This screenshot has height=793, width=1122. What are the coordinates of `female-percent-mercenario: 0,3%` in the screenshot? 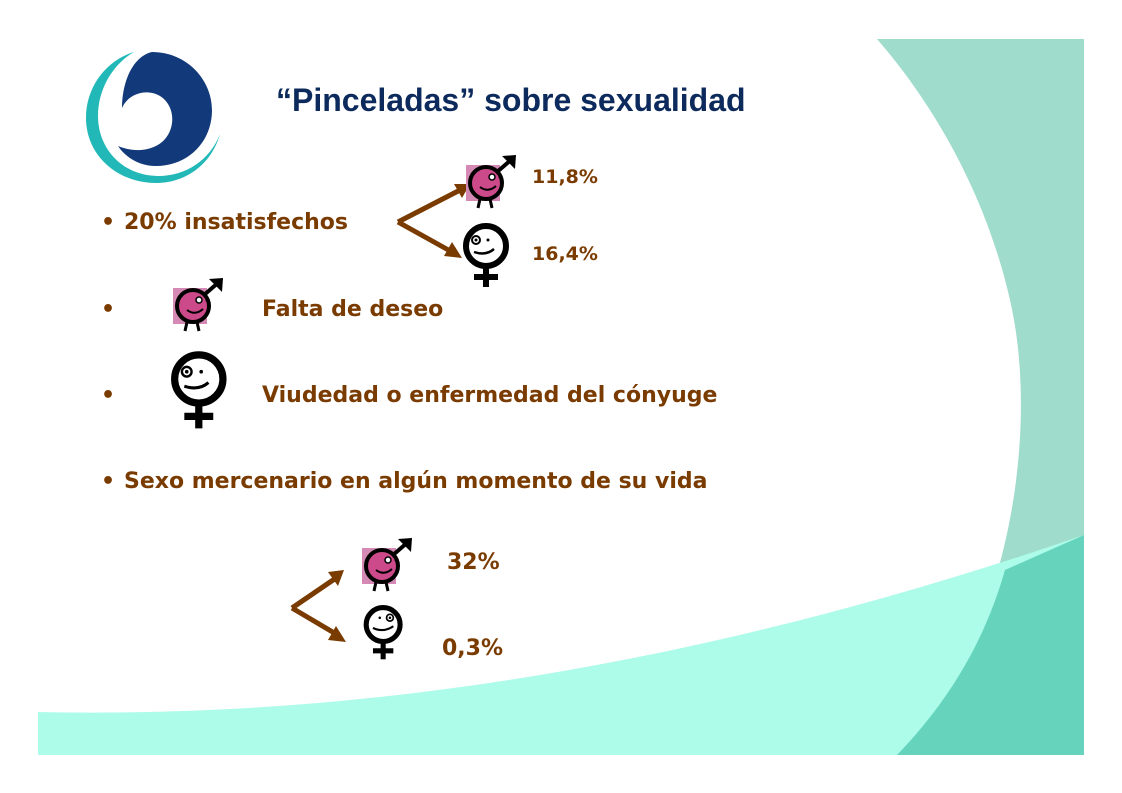 It's located at (473, 648).